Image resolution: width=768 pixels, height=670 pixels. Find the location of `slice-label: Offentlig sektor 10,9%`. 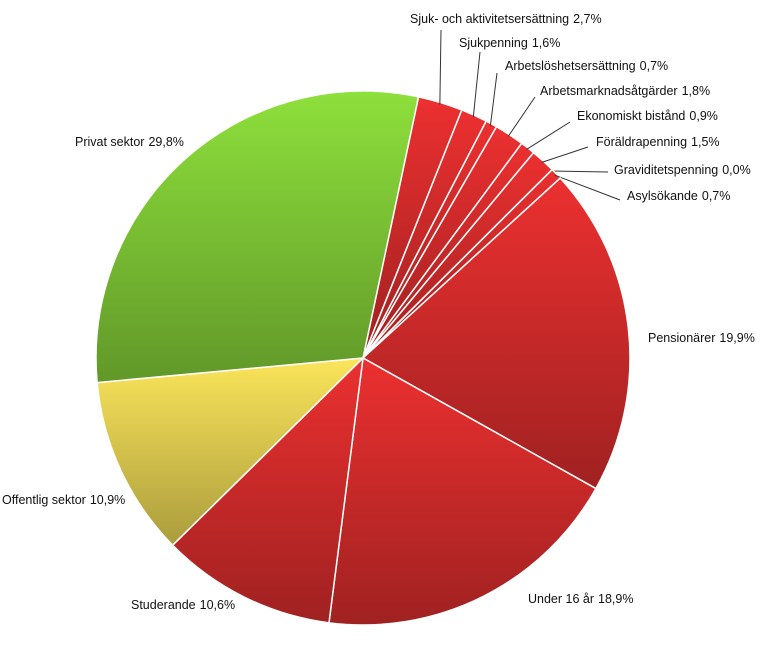

slice-label: Offentlig sektor 10,9% is located at coordinates (63, 500).